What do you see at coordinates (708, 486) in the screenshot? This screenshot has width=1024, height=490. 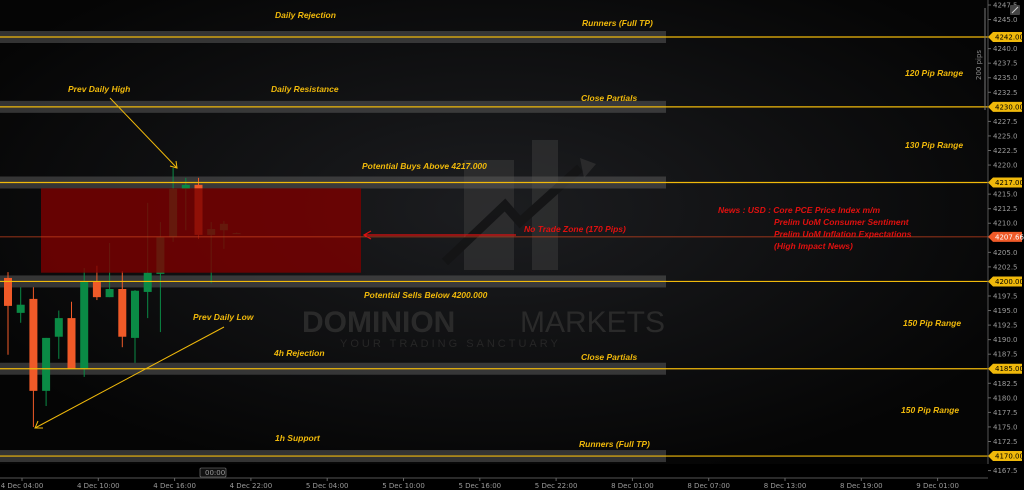 I see `x-tick-label: 8 Dec 07:00` at bounding box center [708, 486].